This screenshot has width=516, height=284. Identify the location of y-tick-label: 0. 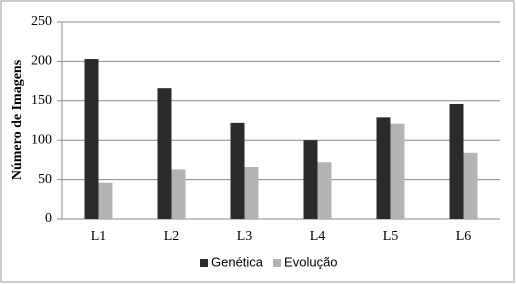
(48, 218).